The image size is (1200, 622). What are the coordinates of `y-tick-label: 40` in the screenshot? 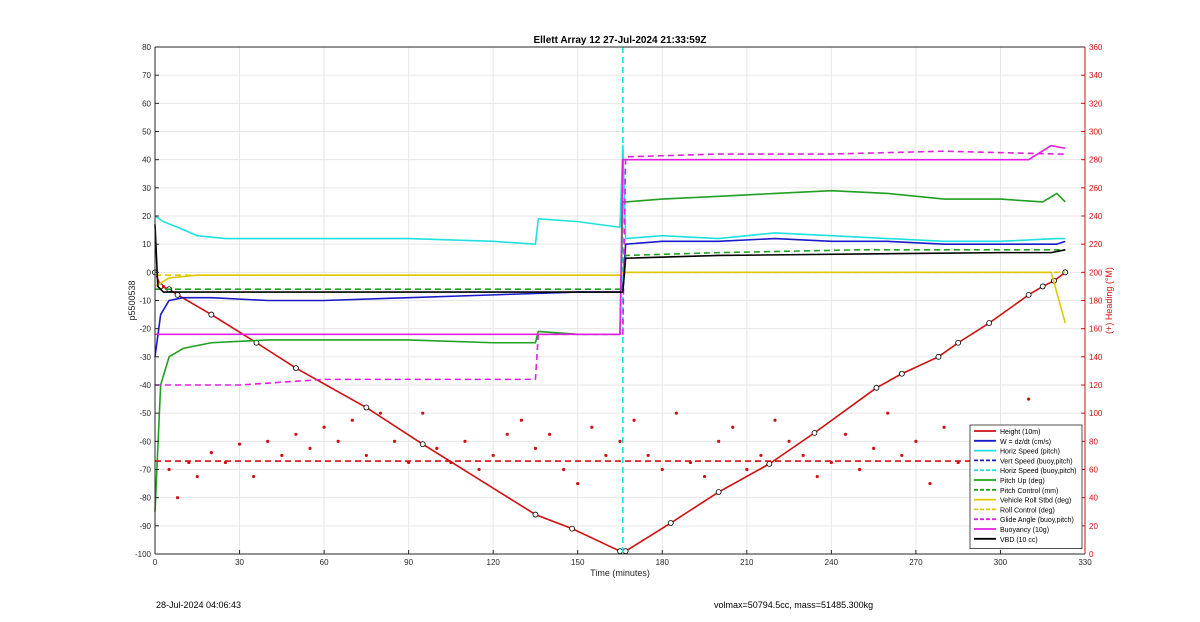 It's located at (146, 160).